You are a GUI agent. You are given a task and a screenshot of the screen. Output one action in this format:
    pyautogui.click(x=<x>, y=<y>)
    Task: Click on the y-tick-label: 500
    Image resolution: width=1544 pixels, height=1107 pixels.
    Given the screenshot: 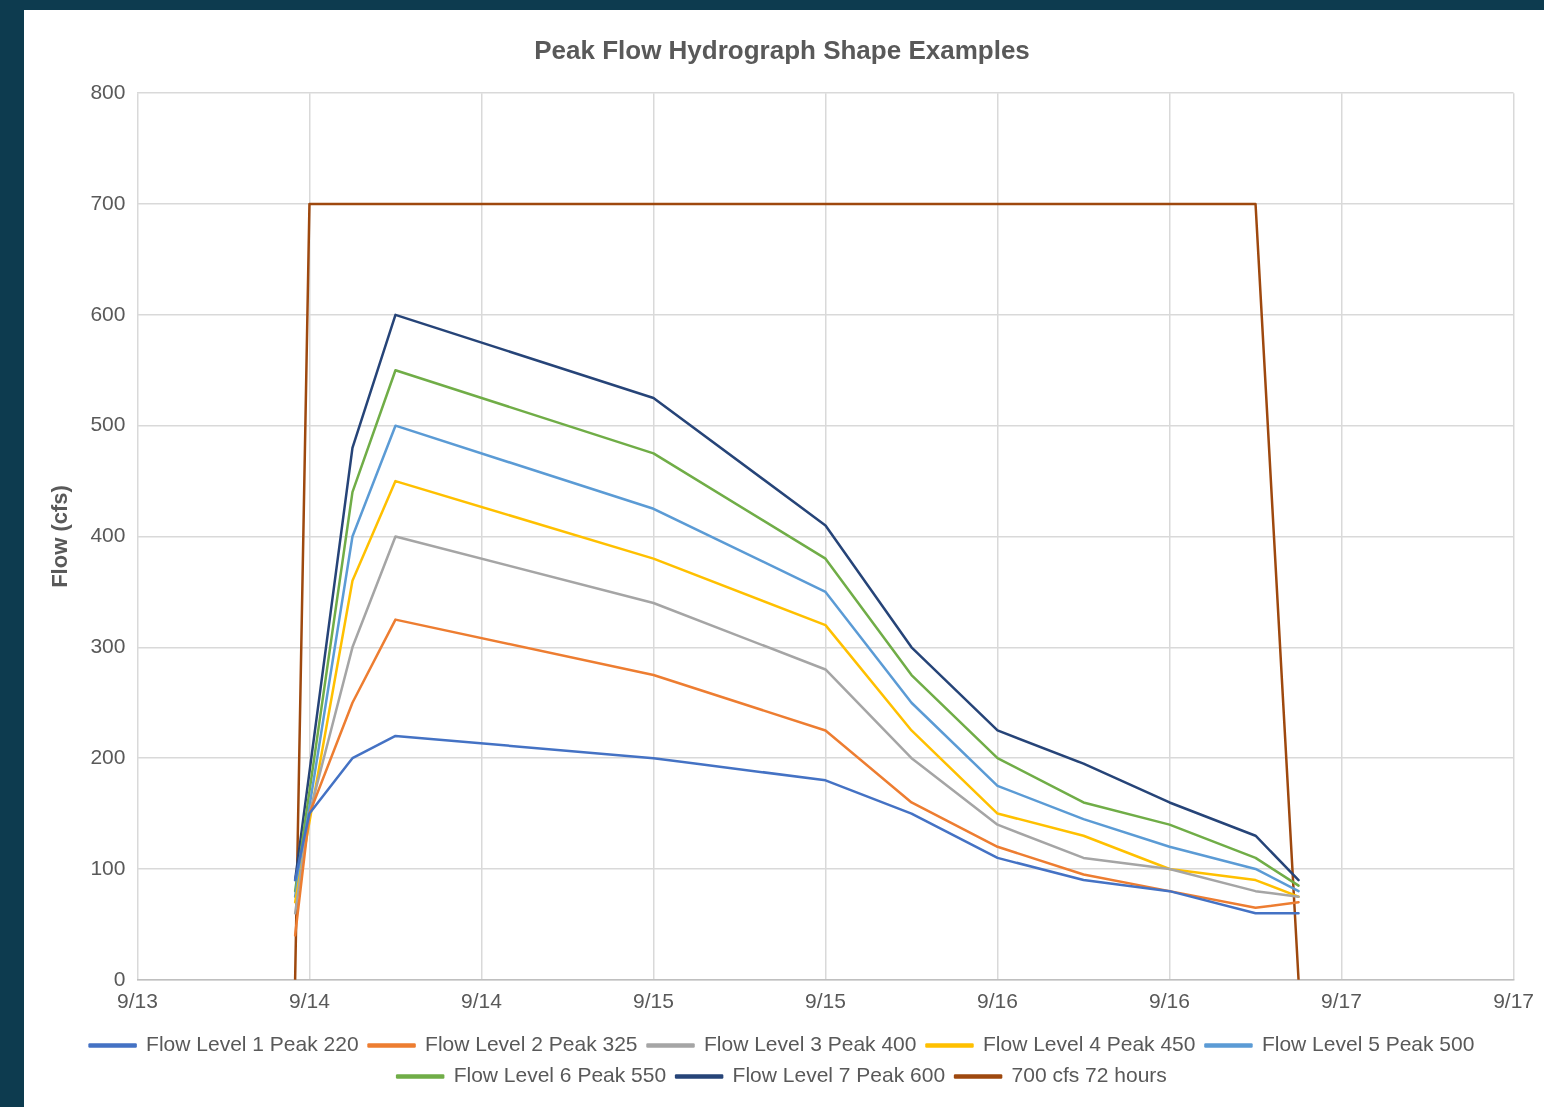 What is the action you would take?
    pyautogui.click(x=108, y=424)
    